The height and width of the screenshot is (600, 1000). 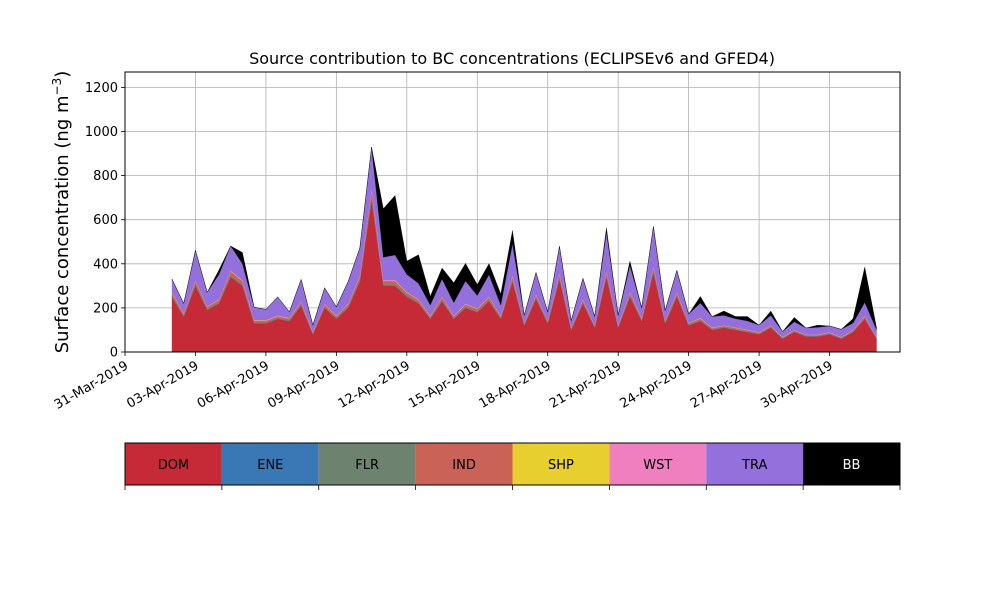 I want to click on legend-colorbar: DOM ENE FLR IND SHP WST TRA BB, so click(x=512, y=466).